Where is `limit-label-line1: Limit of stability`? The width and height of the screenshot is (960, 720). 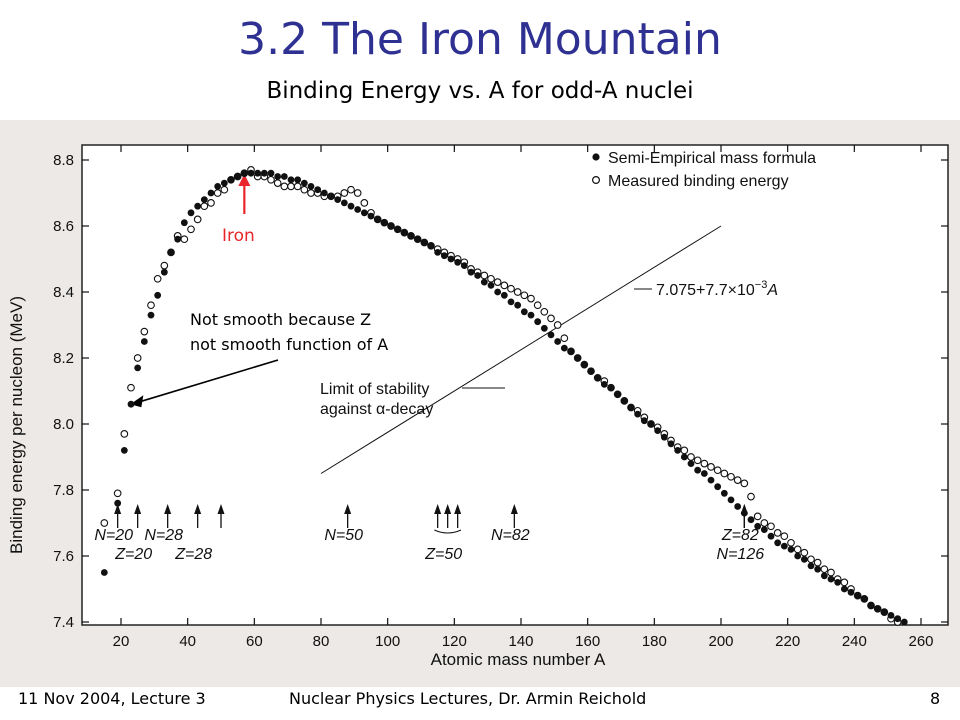
limit-label-line1: Limit of stability is located at coordinates (374, 389).